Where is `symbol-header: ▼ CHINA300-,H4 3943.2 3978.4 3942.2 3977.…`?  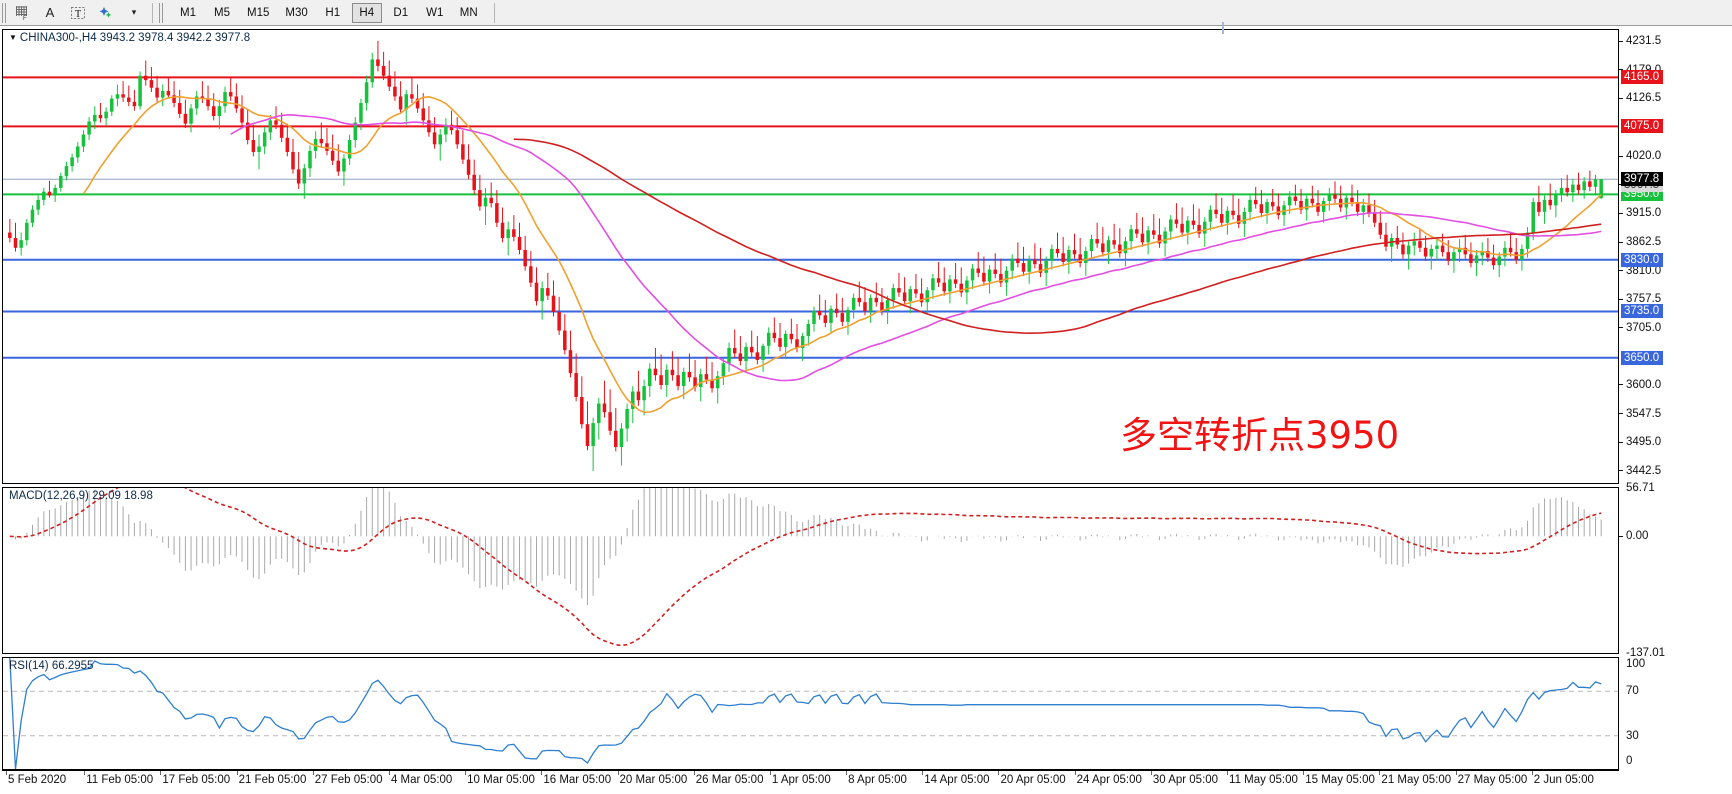 symbol-header: ▼ CHINA300-,H4 3943.2 3978.4 3942.2 3977.… is located at coordinates (129, 38).